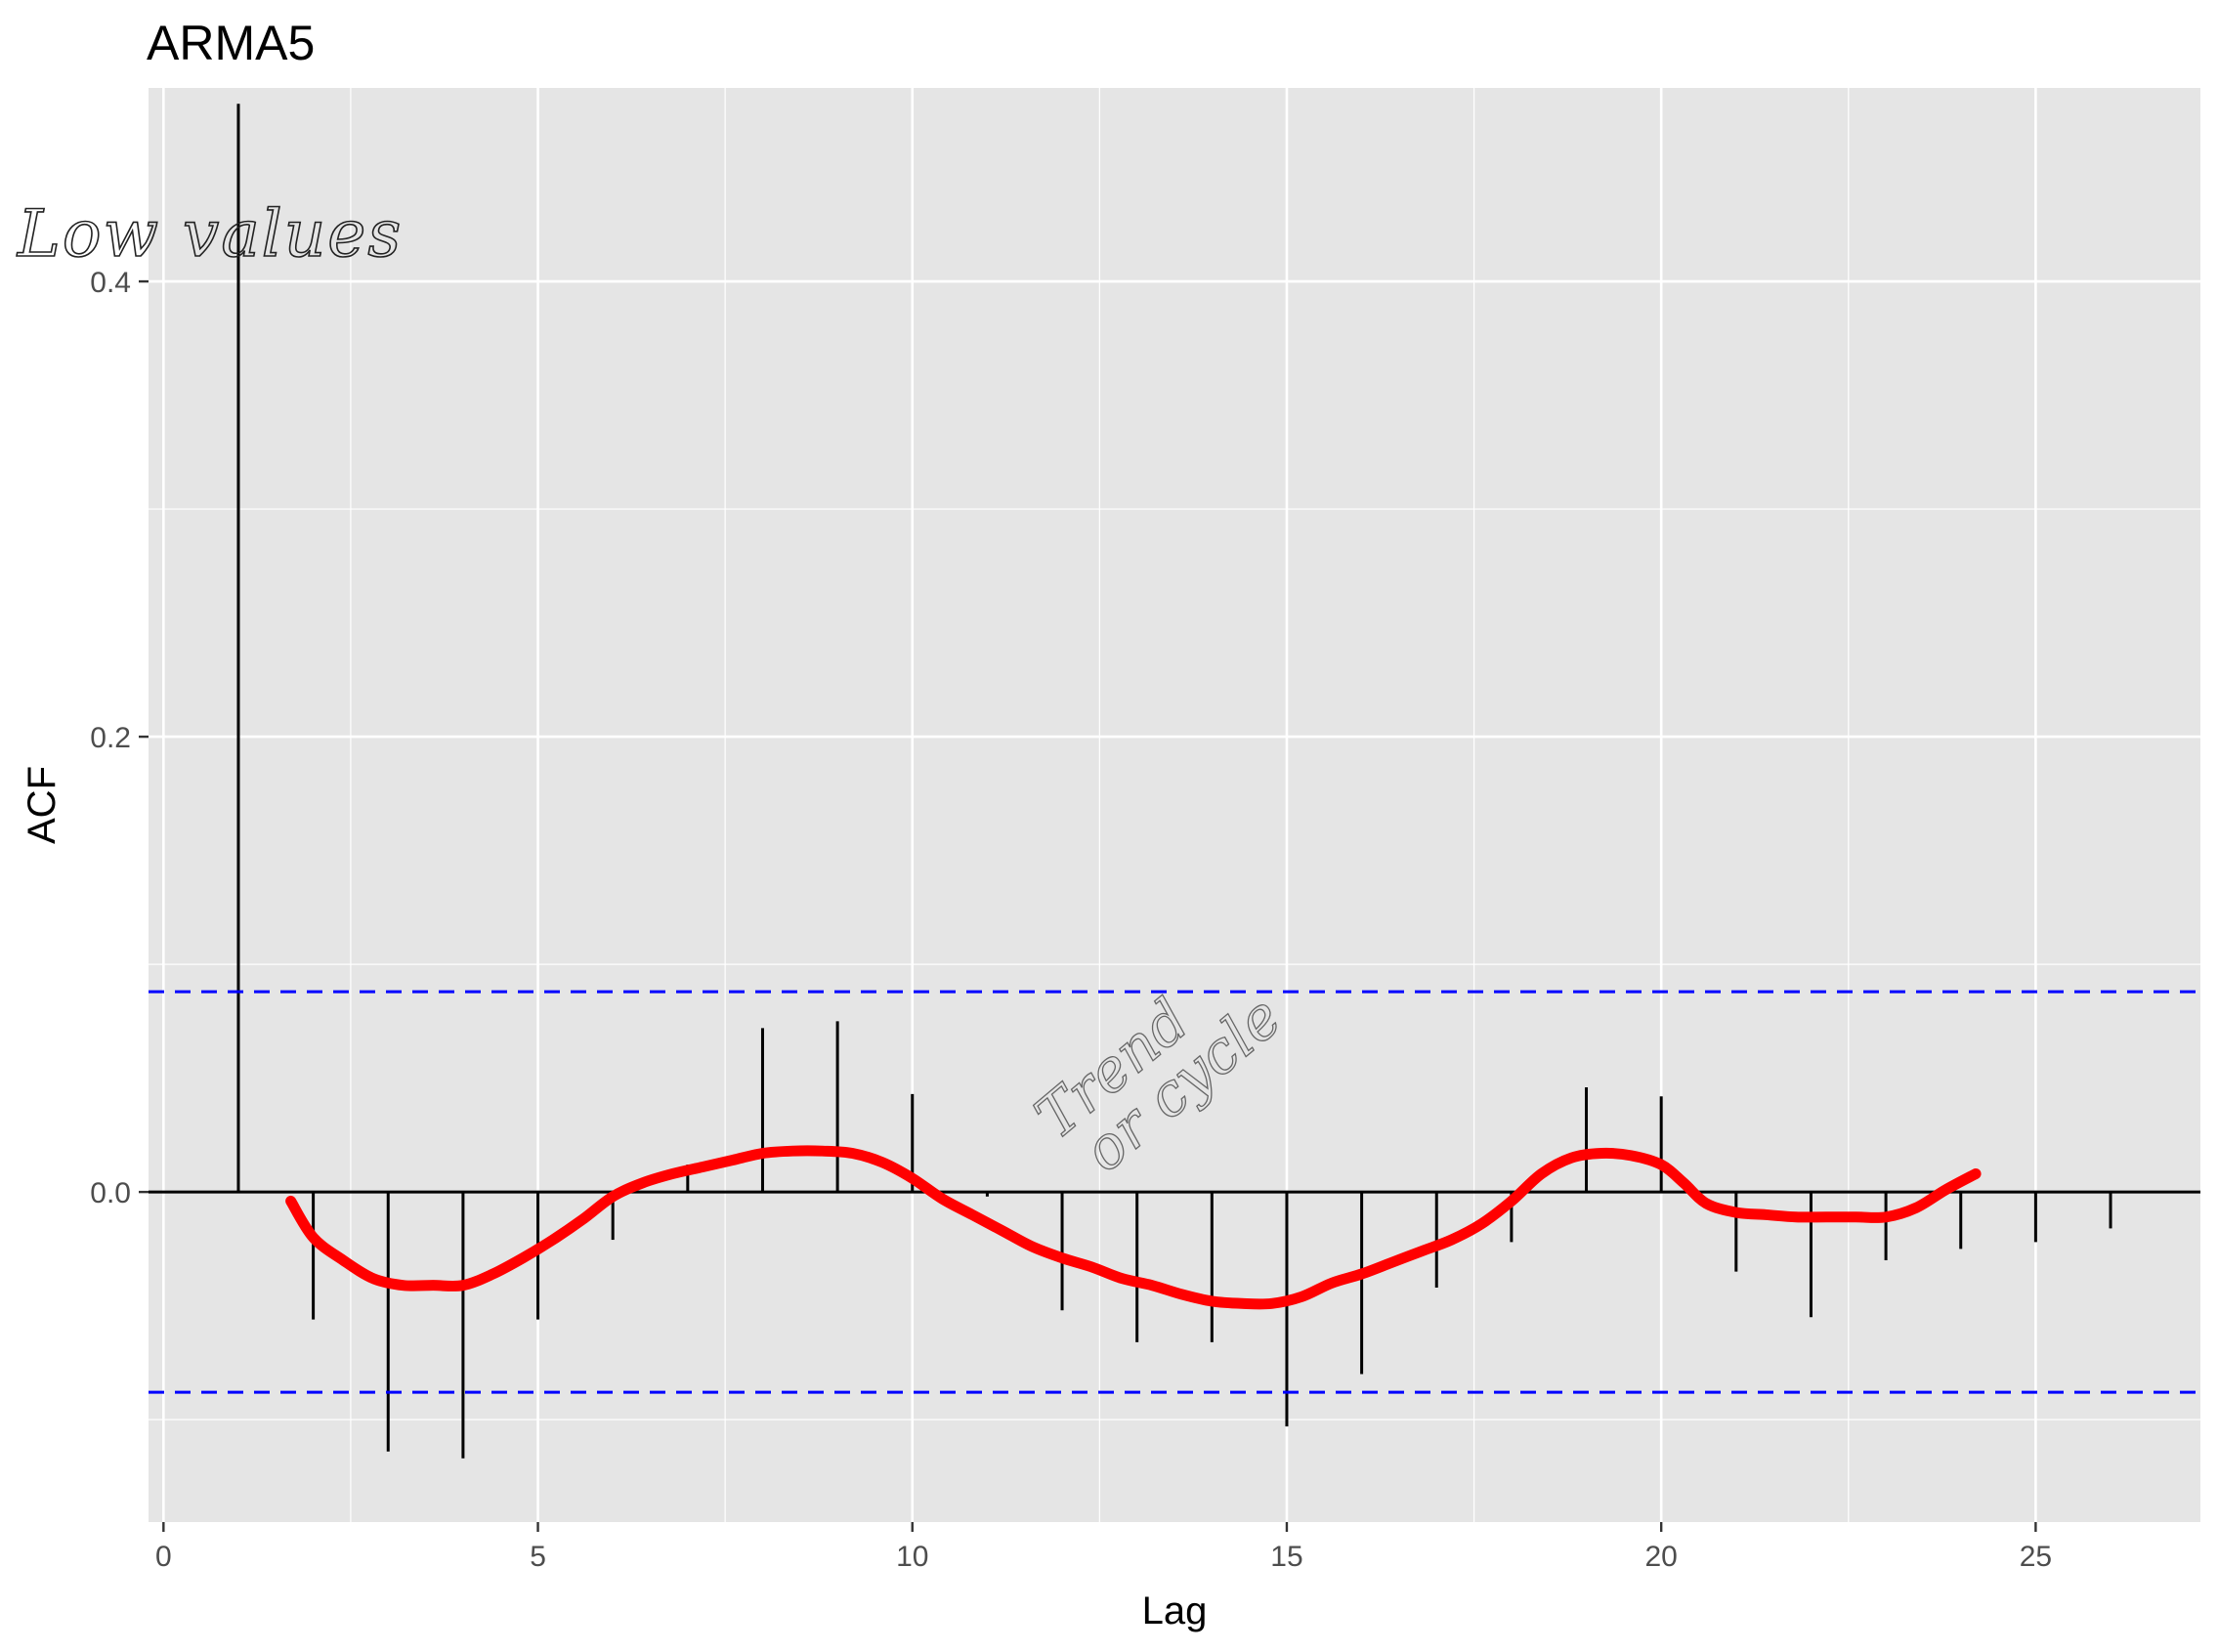 The image size is (2218, 1652). I want to click on y-tick-label: 0.4, so click(110, 283).